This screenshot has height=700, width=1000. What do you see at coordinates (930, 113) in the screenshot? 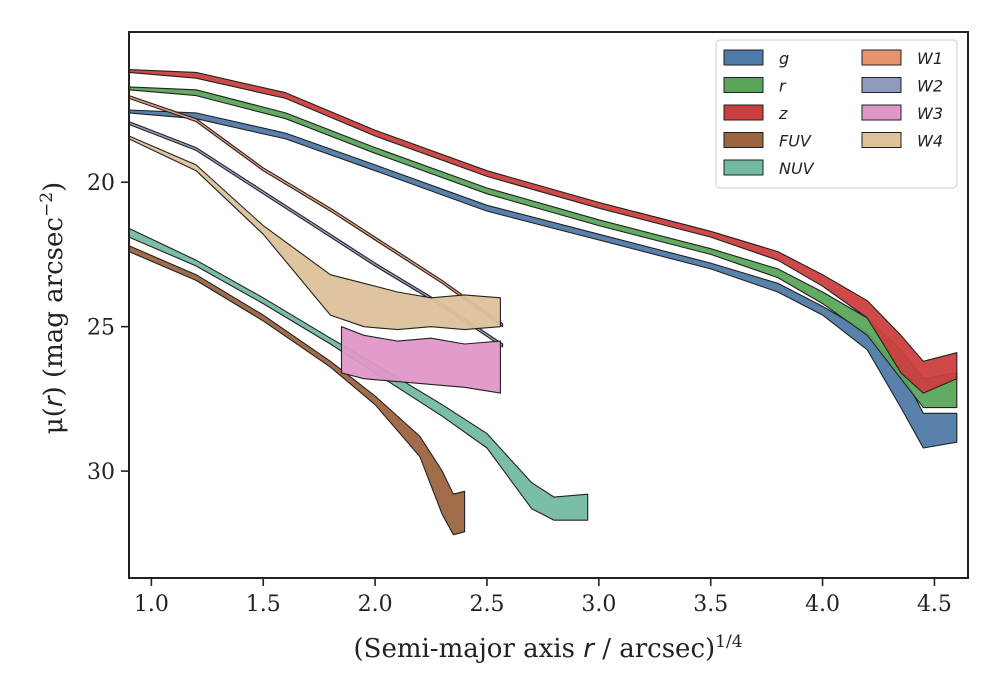
I see `legend-label-w3: W3` at bounding box center [930, 113].